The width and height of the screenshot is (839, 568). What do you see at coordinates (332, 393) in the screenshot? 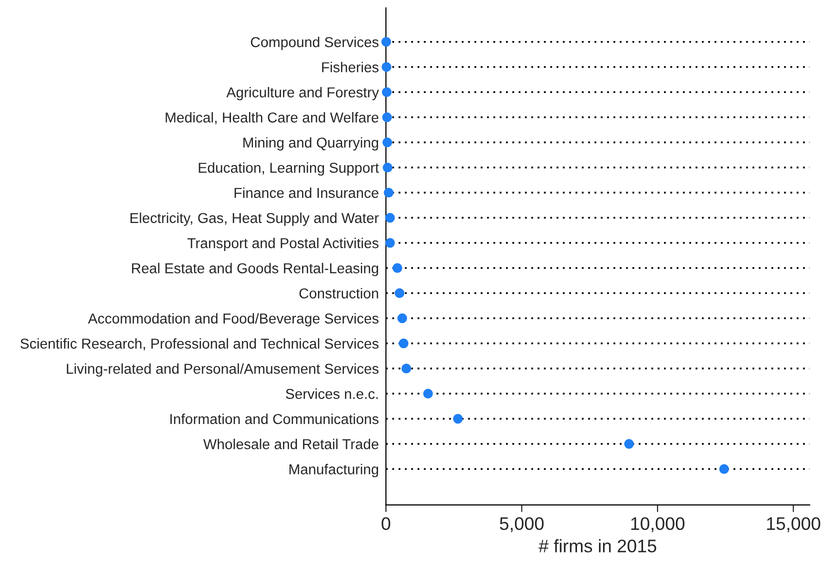
I see `y-tick-label: Services n.e.c.` at bounding box center [332, 393].